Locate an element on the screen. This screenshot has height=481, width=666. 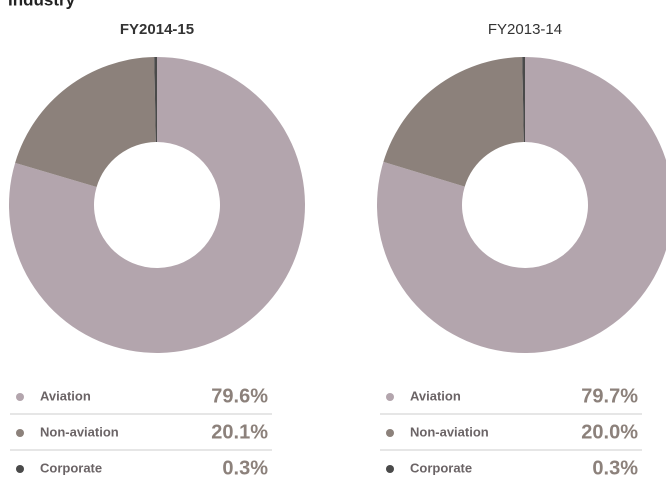
value-label: 20.0% is located at coordinates (609, 432).